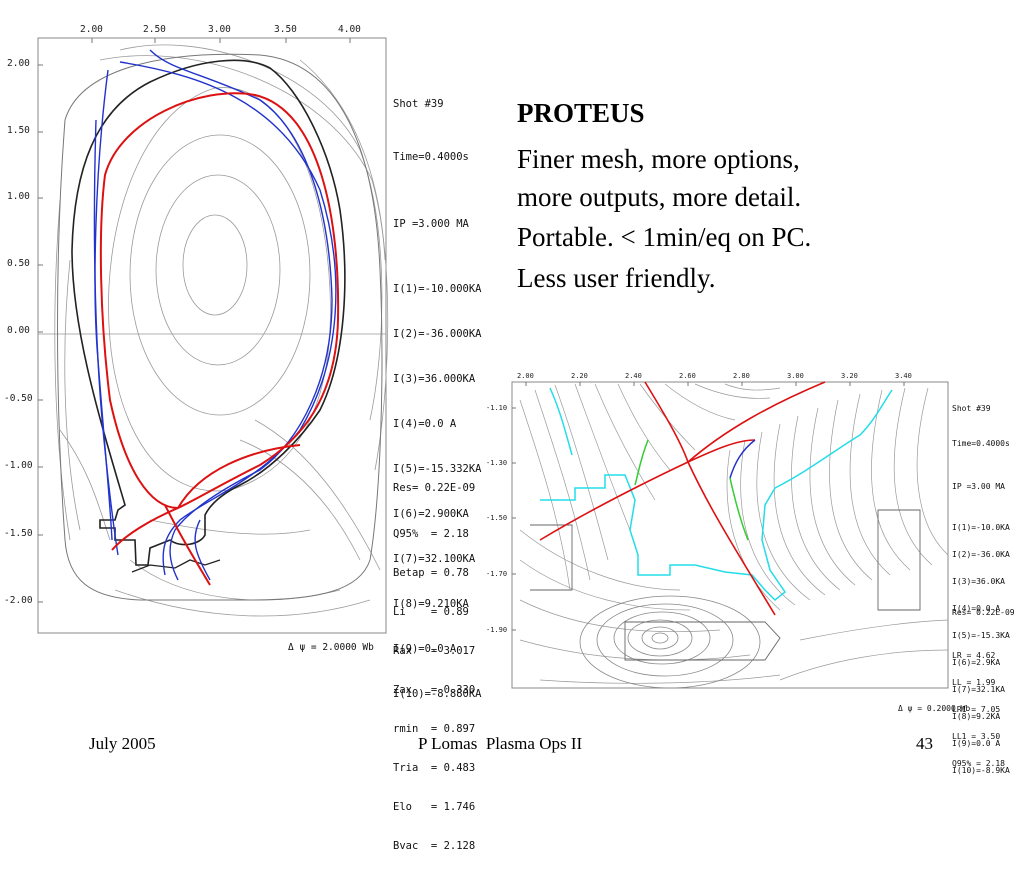  I want to click on info-line: IP =3.00 MA, so click(978, 486).